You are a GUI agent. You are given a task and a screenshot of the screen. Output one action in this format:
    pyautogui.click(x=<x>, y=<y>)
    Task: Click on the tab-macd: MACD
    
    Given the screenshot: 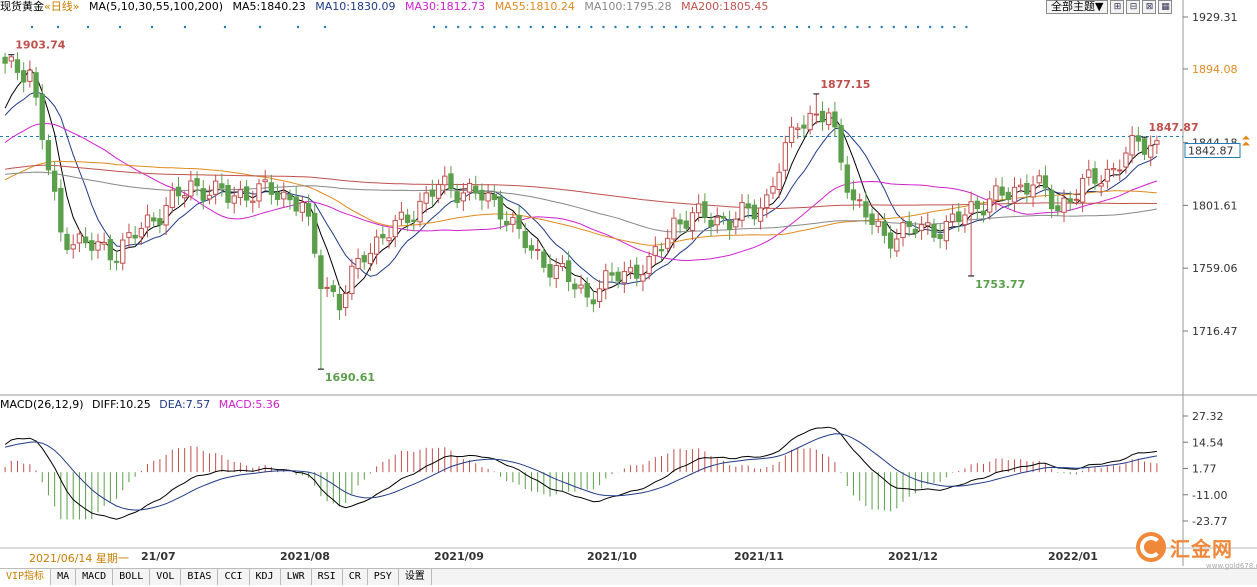 What is the action you would take?
    pyautogui.click(x=95, y=577)
    